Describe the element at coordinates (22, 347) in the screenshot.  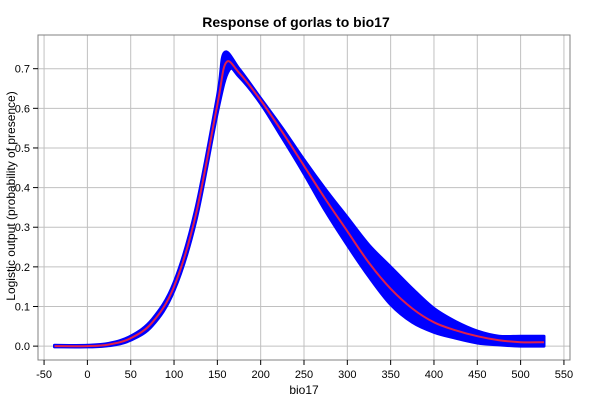
I see `y-tick-label: 0.0` at that location.